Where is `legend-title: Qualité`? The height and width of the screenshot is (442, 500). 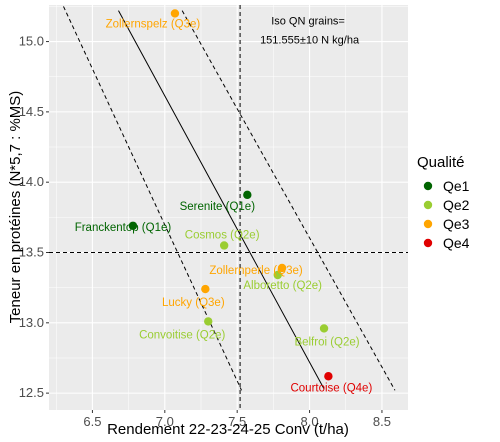
legend-title: Qualité is located at coordinates (441, 162).